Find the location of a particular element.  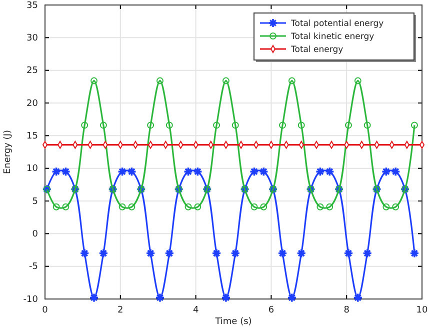

legend-label: Total potential energy is located at coordinates (337, 24).